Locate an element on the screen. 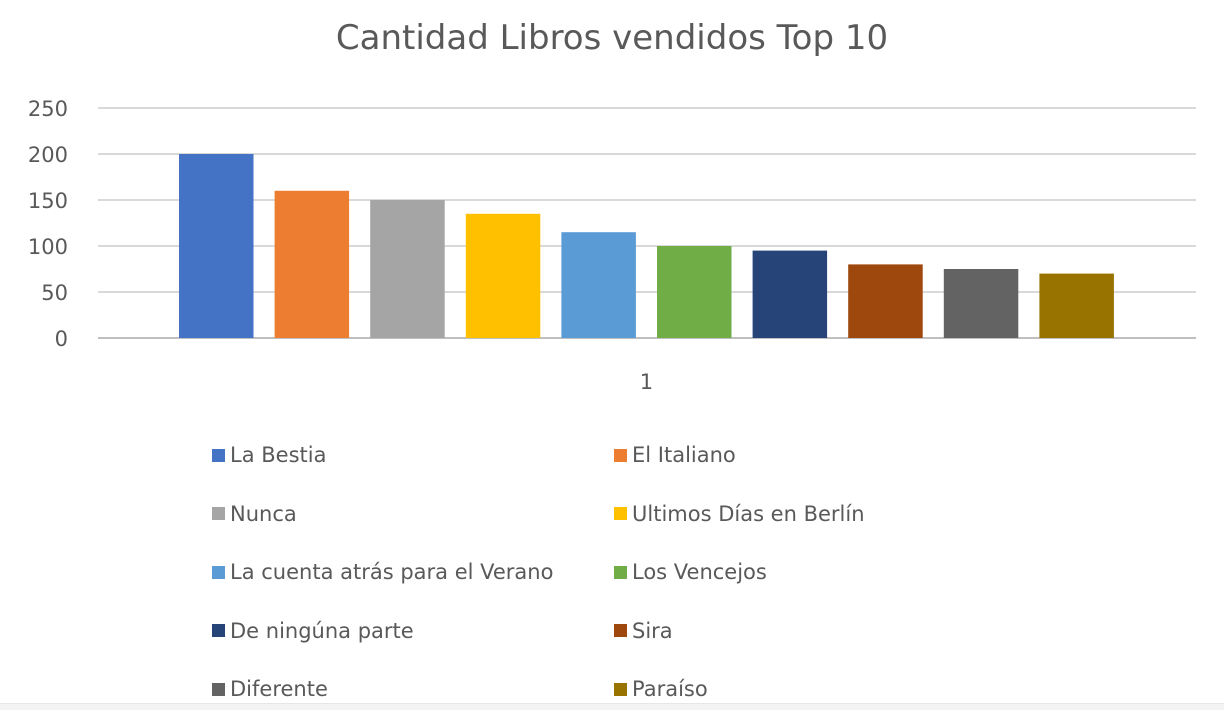  legend-item: Los Vencejos is located at coordinates (779, 572).